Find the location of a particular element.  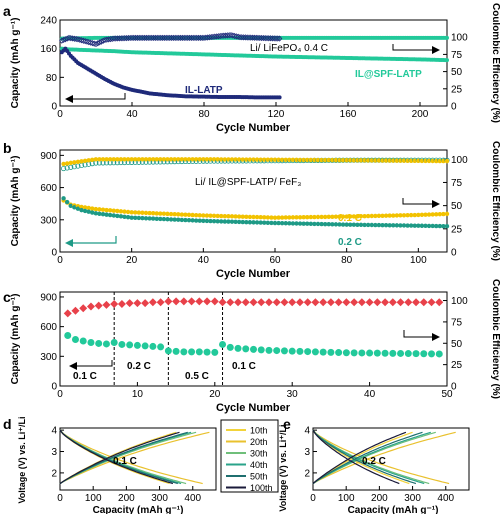

charge-curve-20th is located at coordinates (134, 458).